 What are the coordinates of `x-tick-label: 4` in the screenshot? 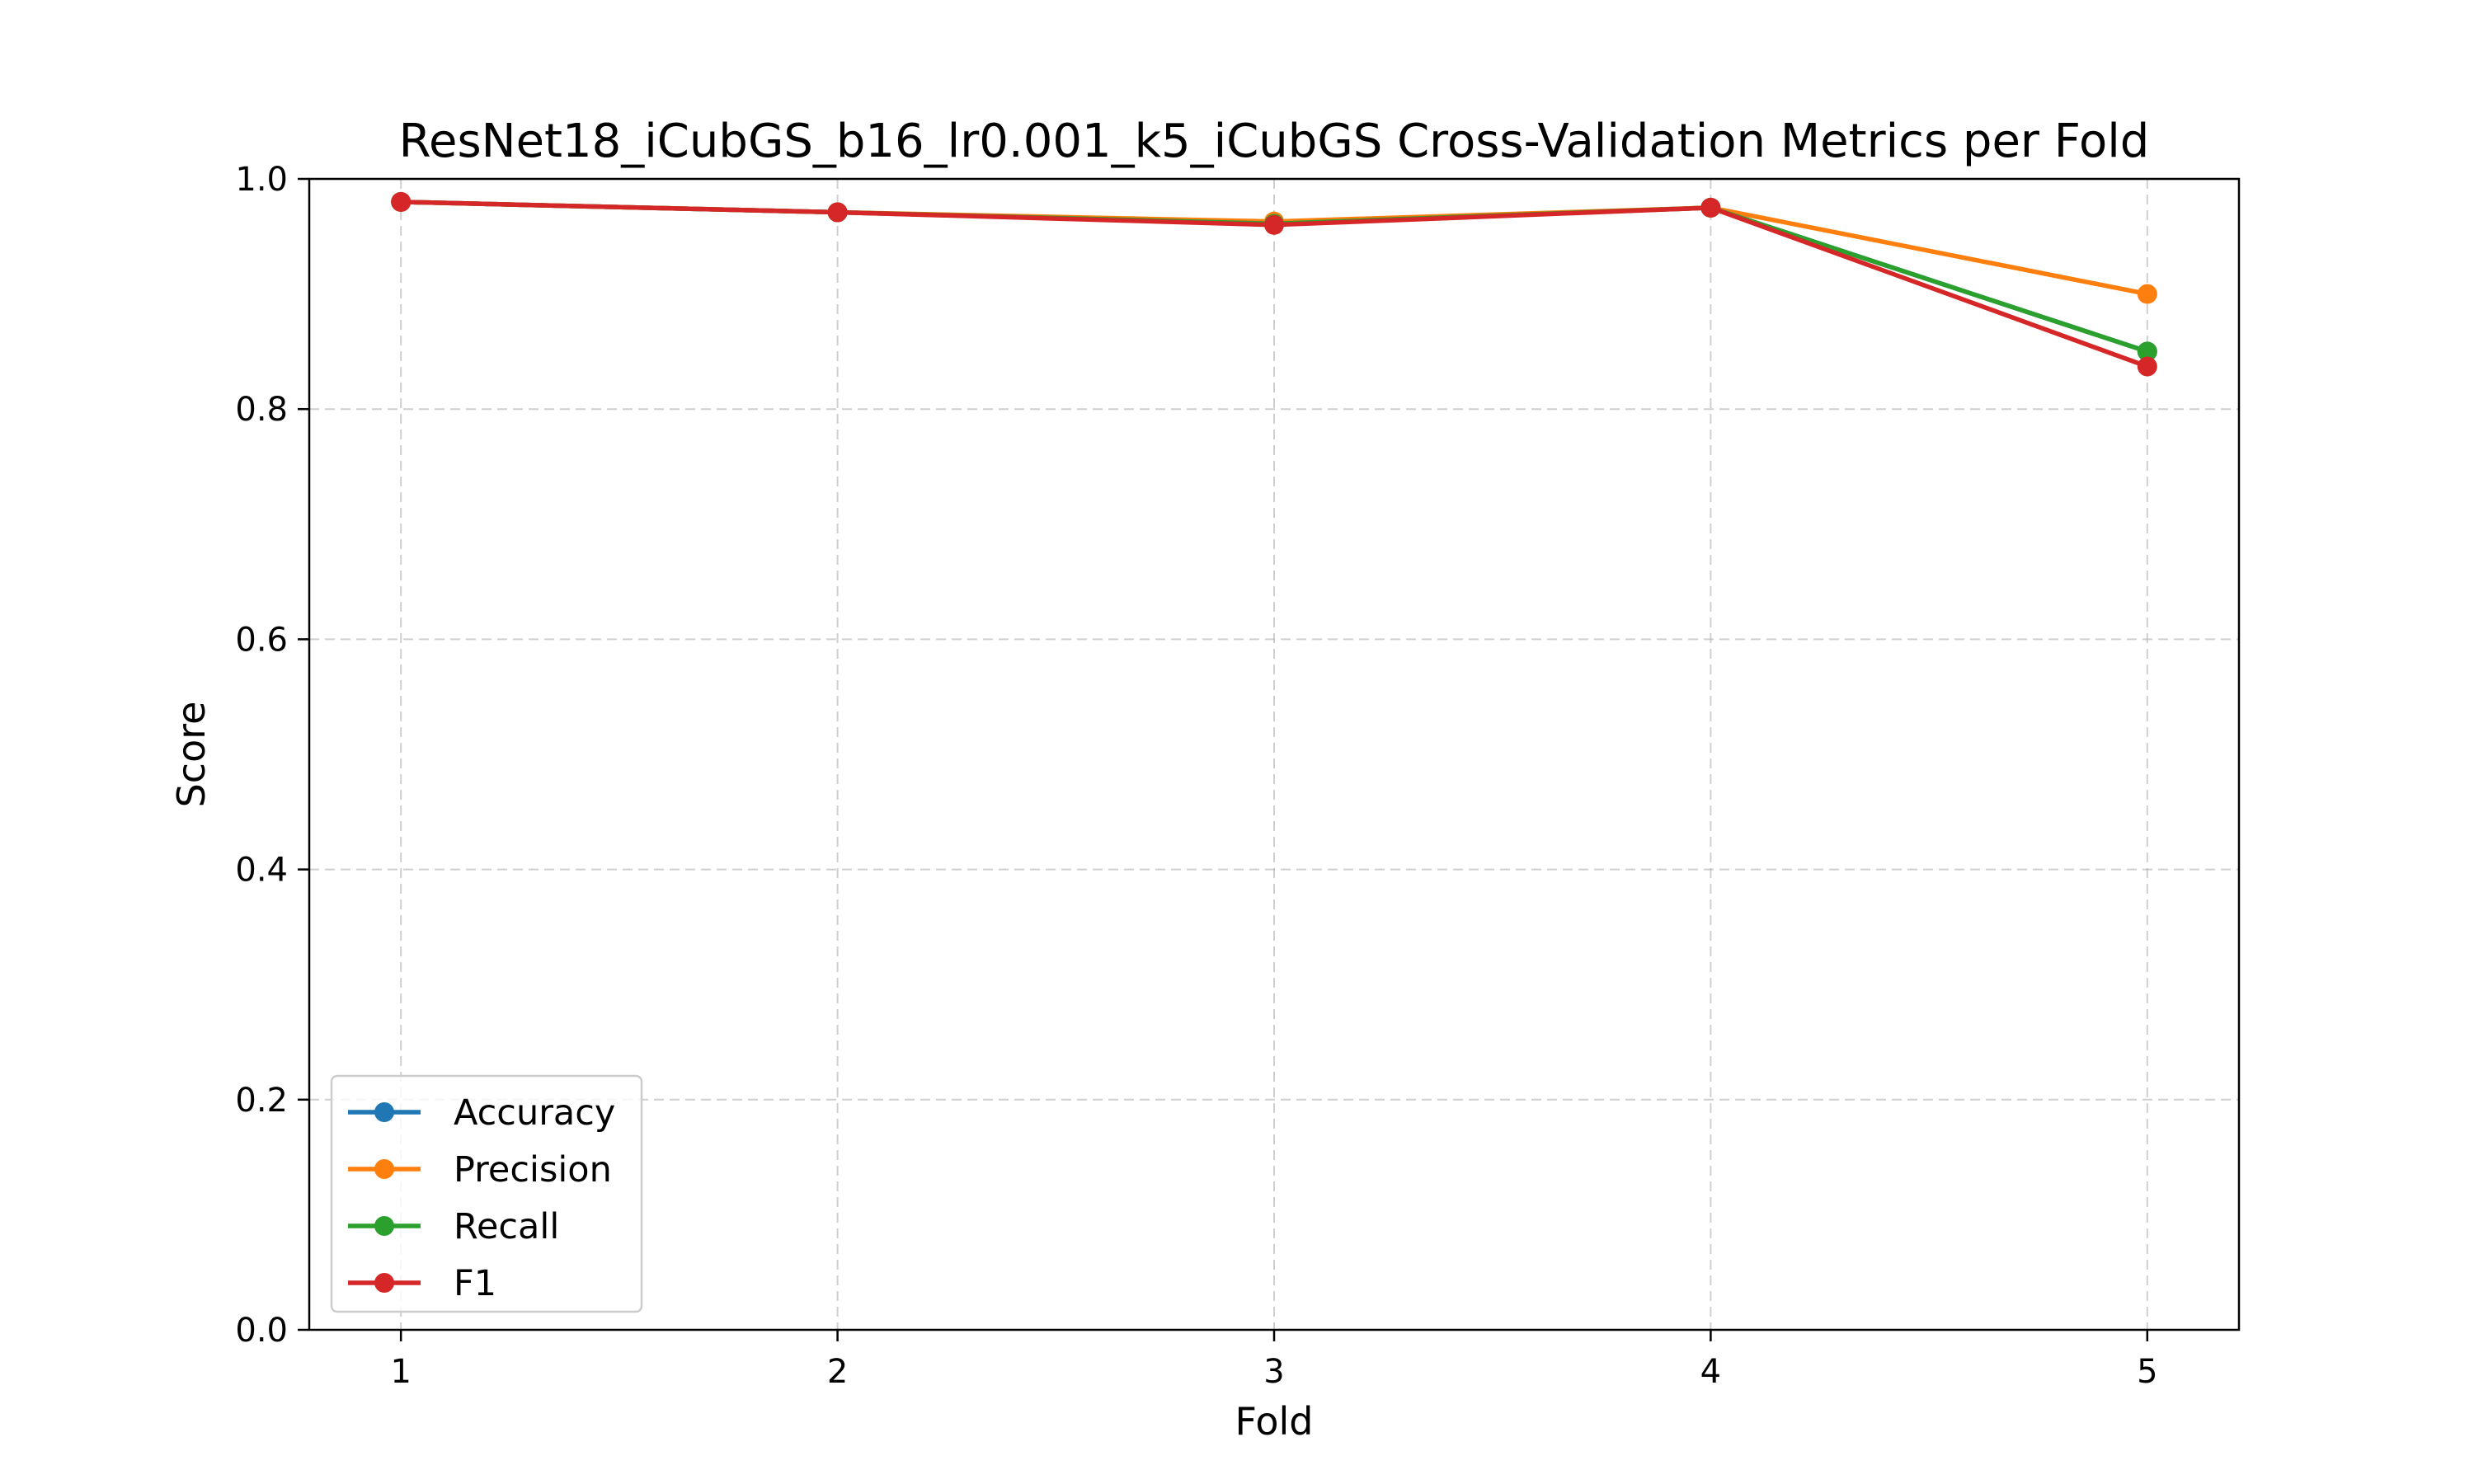 It's located at (1710, 1372).